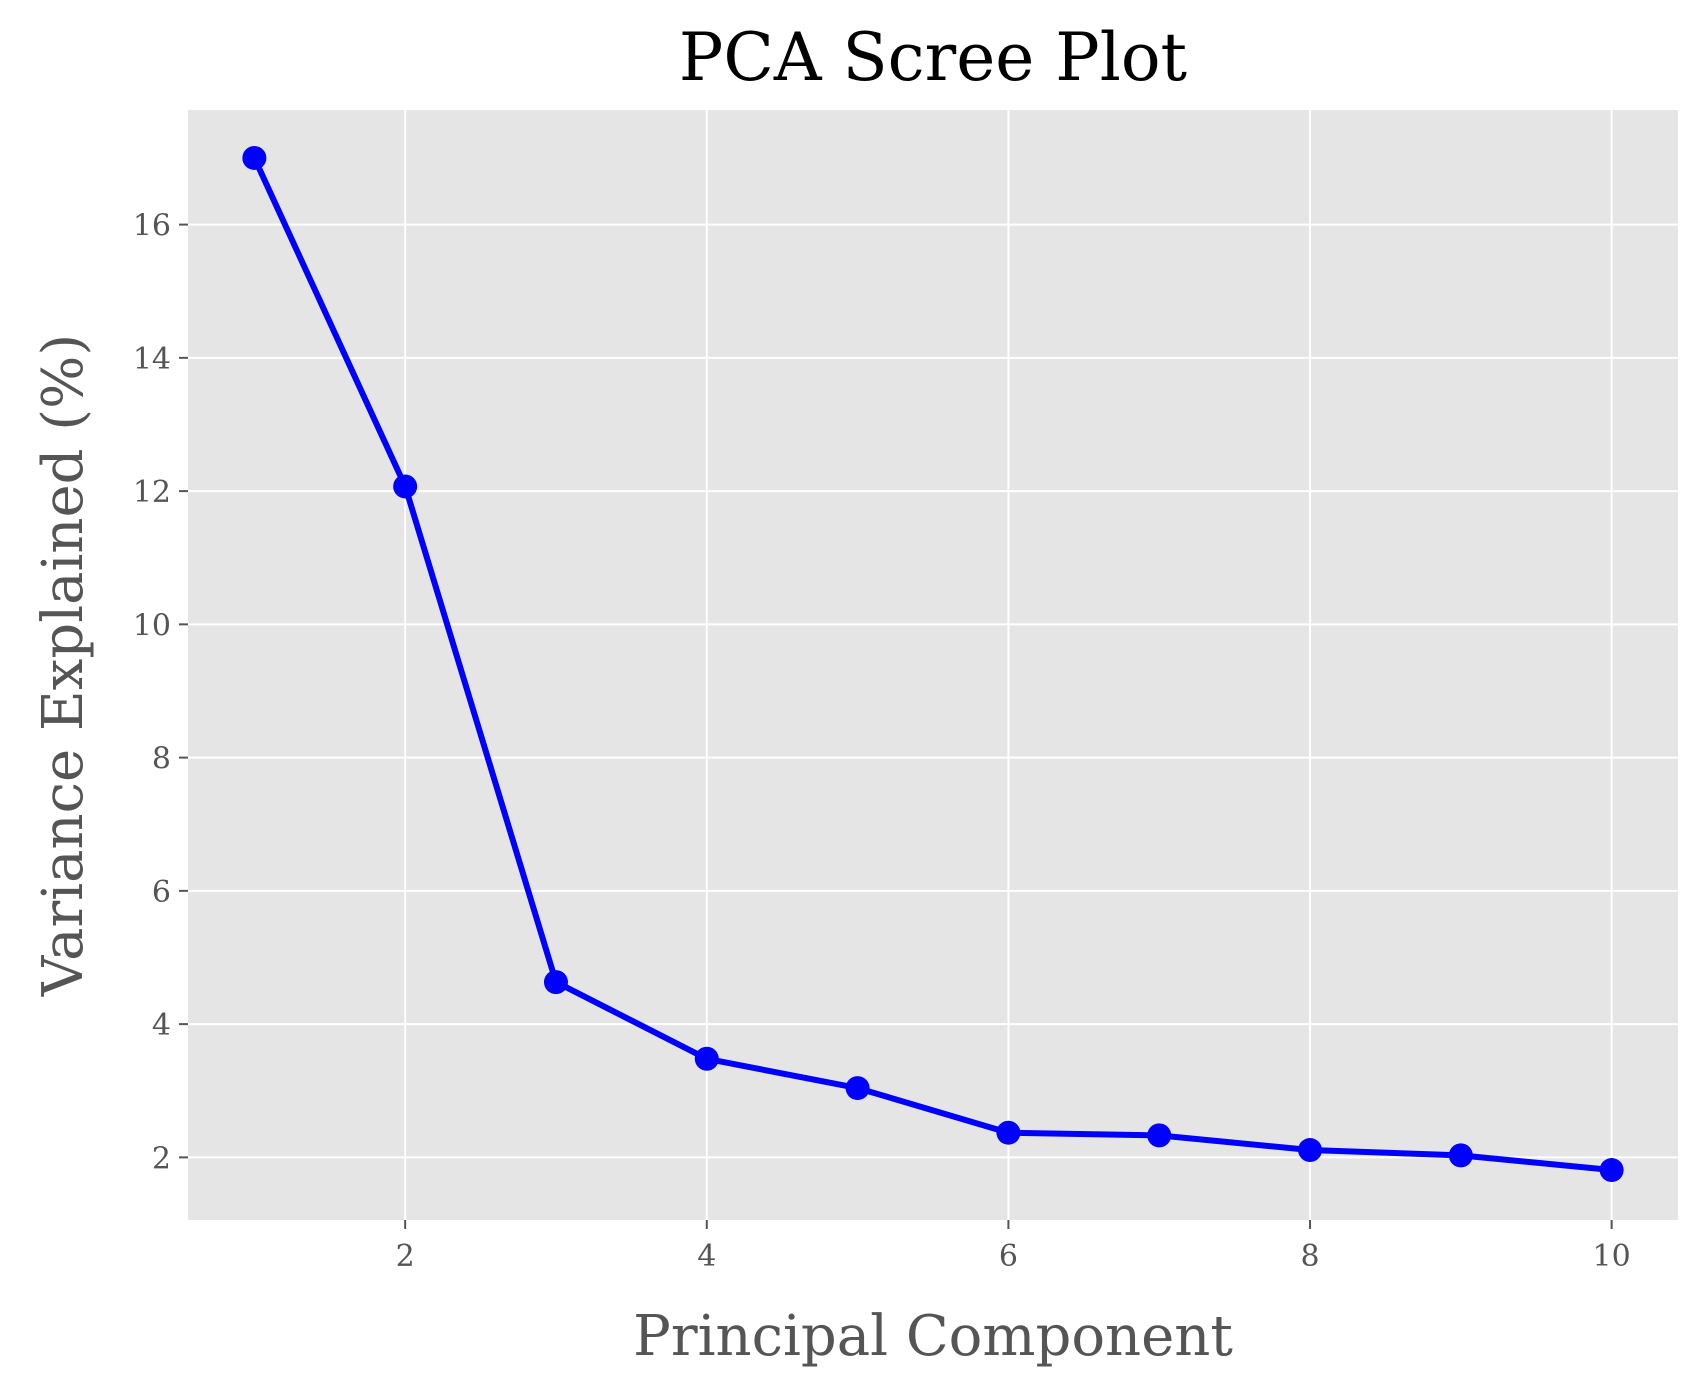 This screenshot has height=1390, width=1702. Describe the element at coordinates (933, 1336) in the screenshot. I see `x-axis-label: Principal Component` at that location.